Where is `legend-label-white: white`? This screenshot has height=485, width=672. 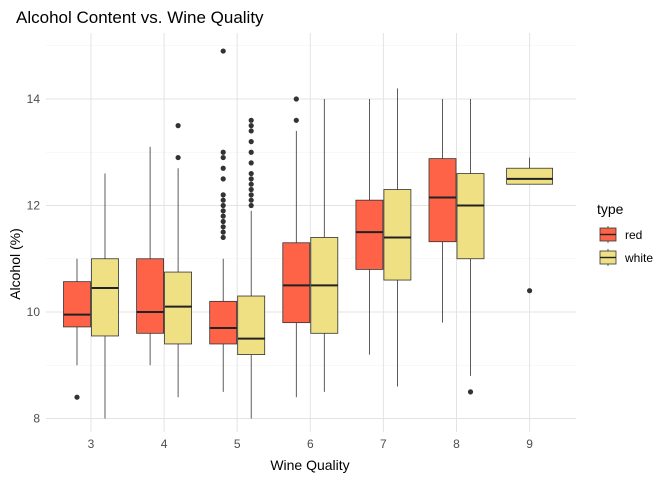
legend-label-white: white is located at coordinates (638, 258).